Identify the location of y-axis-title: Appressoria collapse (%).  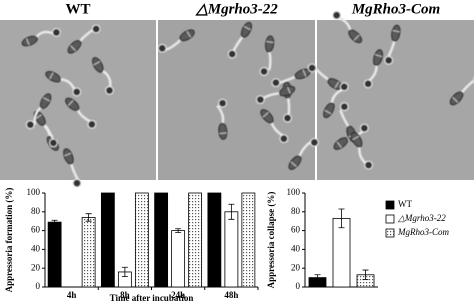
(271, 240).